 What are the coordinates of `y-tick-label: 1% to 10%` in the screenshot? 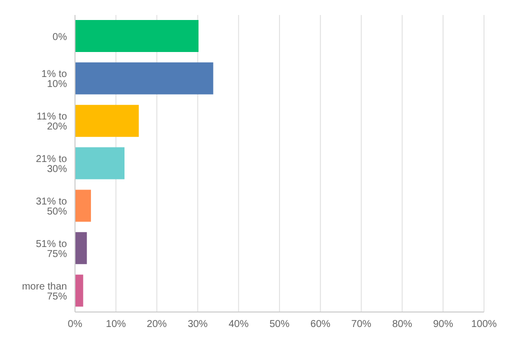 It's located at (54, 79).